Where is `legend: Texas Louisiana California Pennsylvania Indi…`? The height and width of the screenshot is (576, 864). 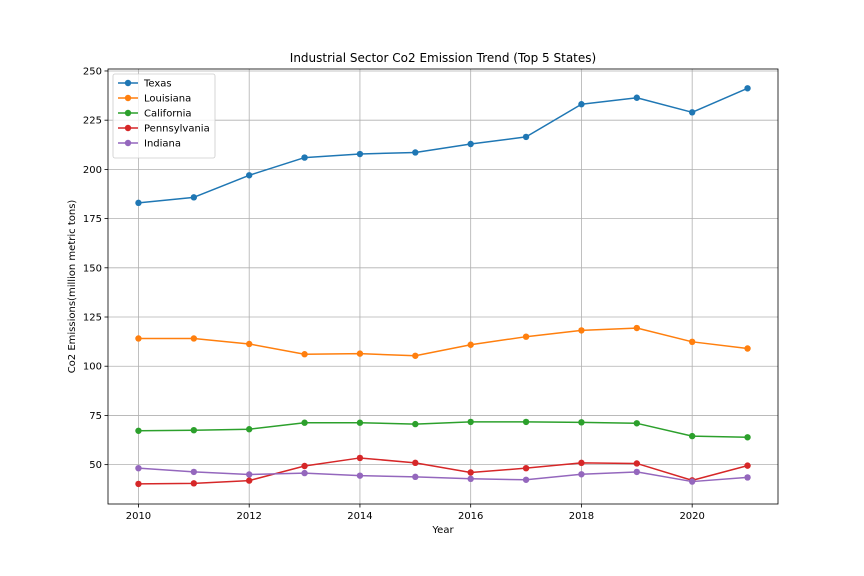 legend: Texas Louisiana California Pennsylvania Indi… is located at coordinates (164, 116).